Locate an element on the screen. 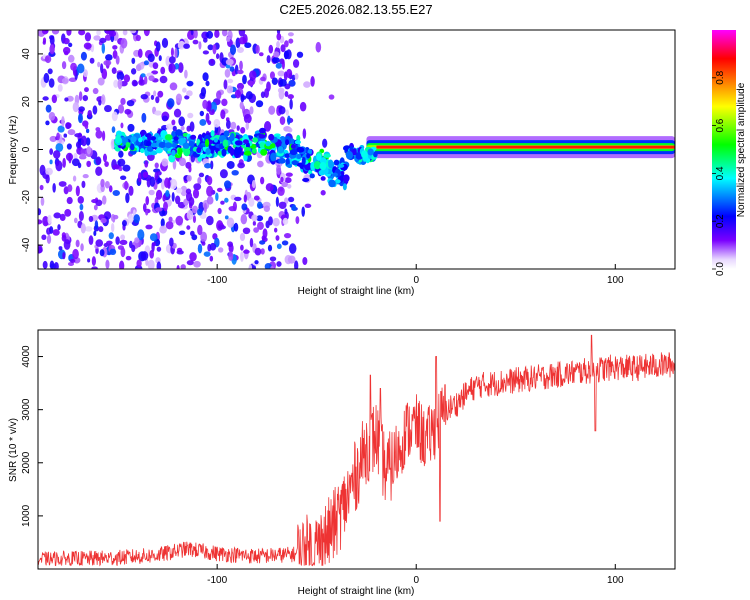 The width and height of the screenshot is (750, 600). colorbar-label: Normalized spectral amplitude is located at coordinates (741, 149).